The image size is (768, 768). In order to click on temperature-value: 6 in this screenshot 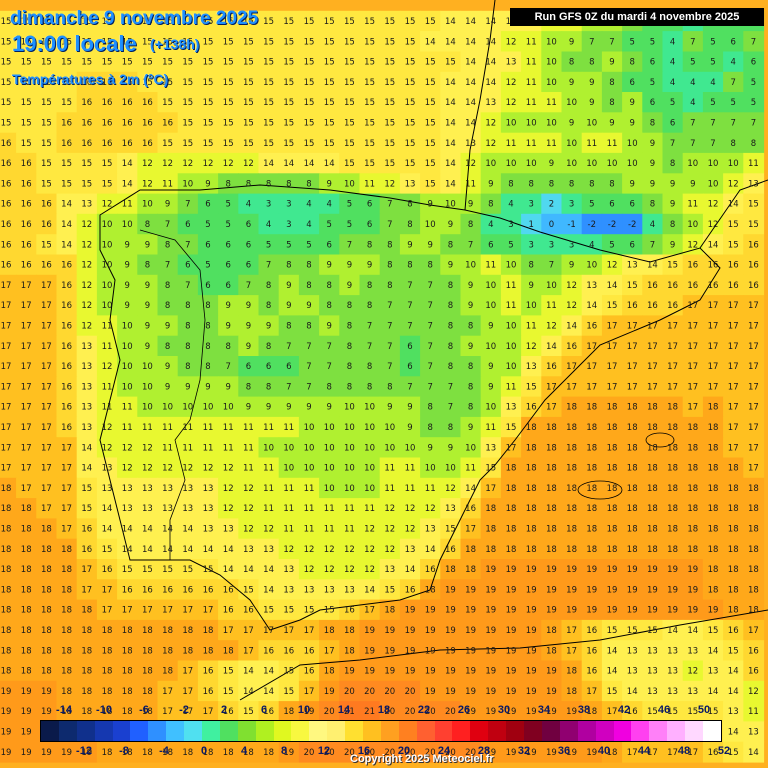, I will do `click(248, 367)`.